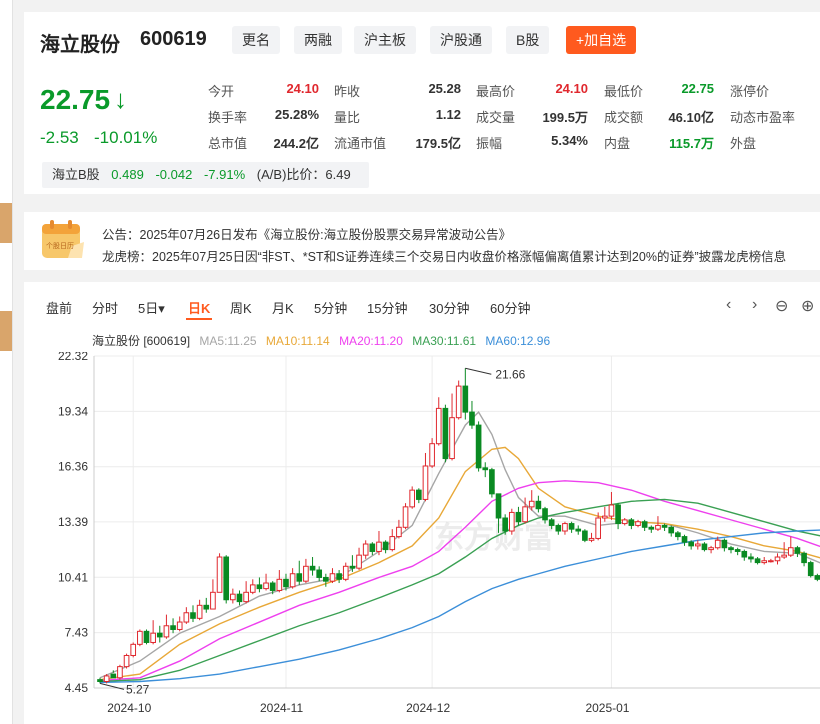 The width and height of the screenshot is (820, 724). I want to click on calendar-icon-label: 个股日历, so click(60, 246).